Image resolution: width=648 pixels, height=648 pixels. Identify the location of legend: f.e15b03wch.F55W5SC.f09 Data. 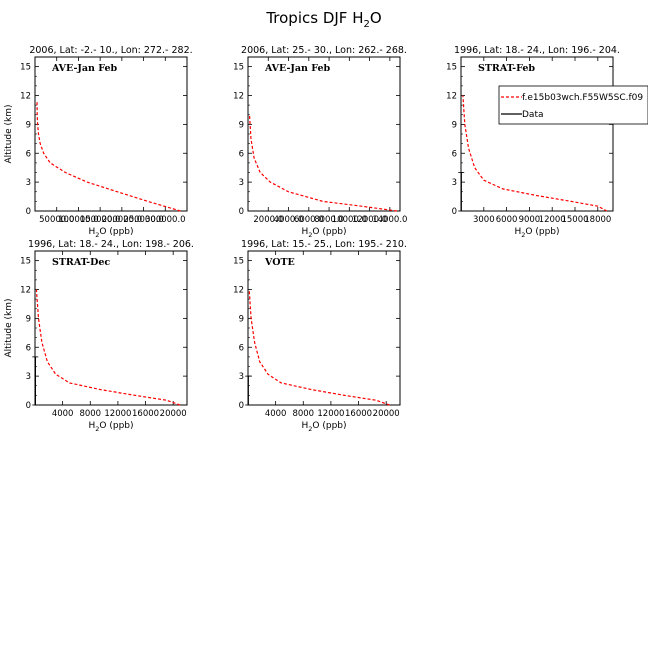
(573, 105).